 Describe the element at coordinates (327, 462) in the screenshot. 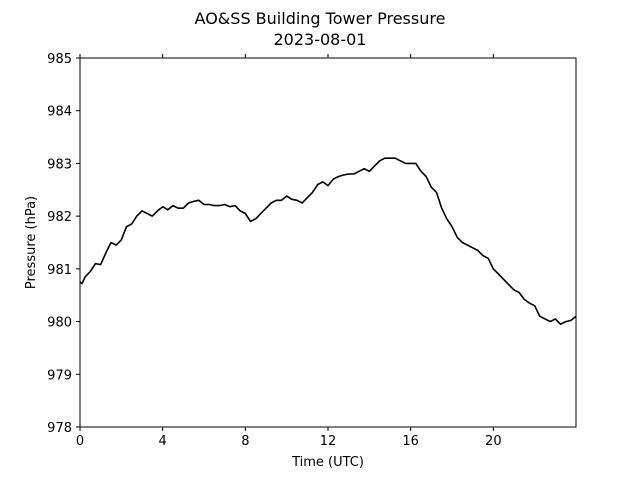

I see `x-axis-label: Time (UTC)` at that location.